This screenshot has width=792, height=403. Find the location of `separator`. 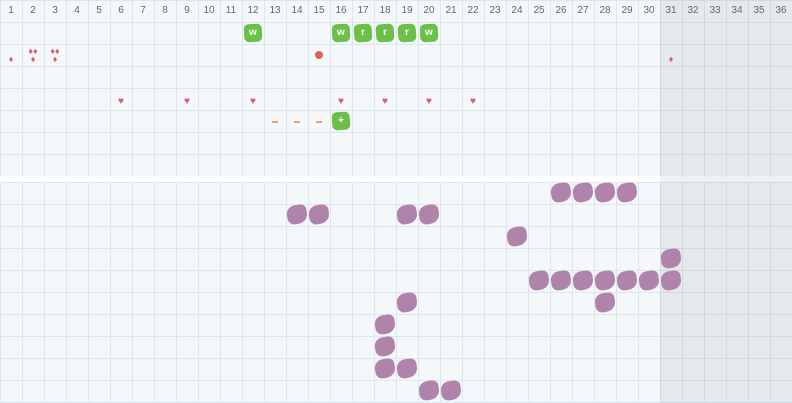

separator is located at coordinates (396, 179).